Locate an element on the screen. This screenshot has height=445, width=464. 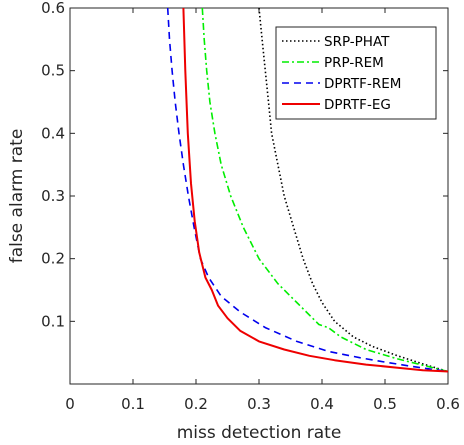
x-axis-label: miss detection rate is located at coordinates (259, 433).